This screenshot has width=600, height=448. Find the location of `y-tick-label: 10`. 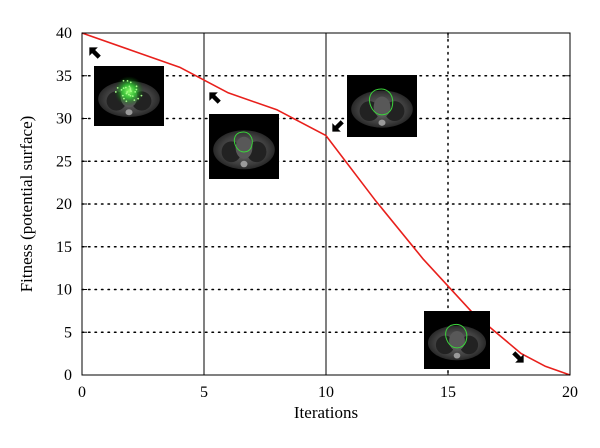

y-tick-label: 10 is located at coordinates (64, 290).